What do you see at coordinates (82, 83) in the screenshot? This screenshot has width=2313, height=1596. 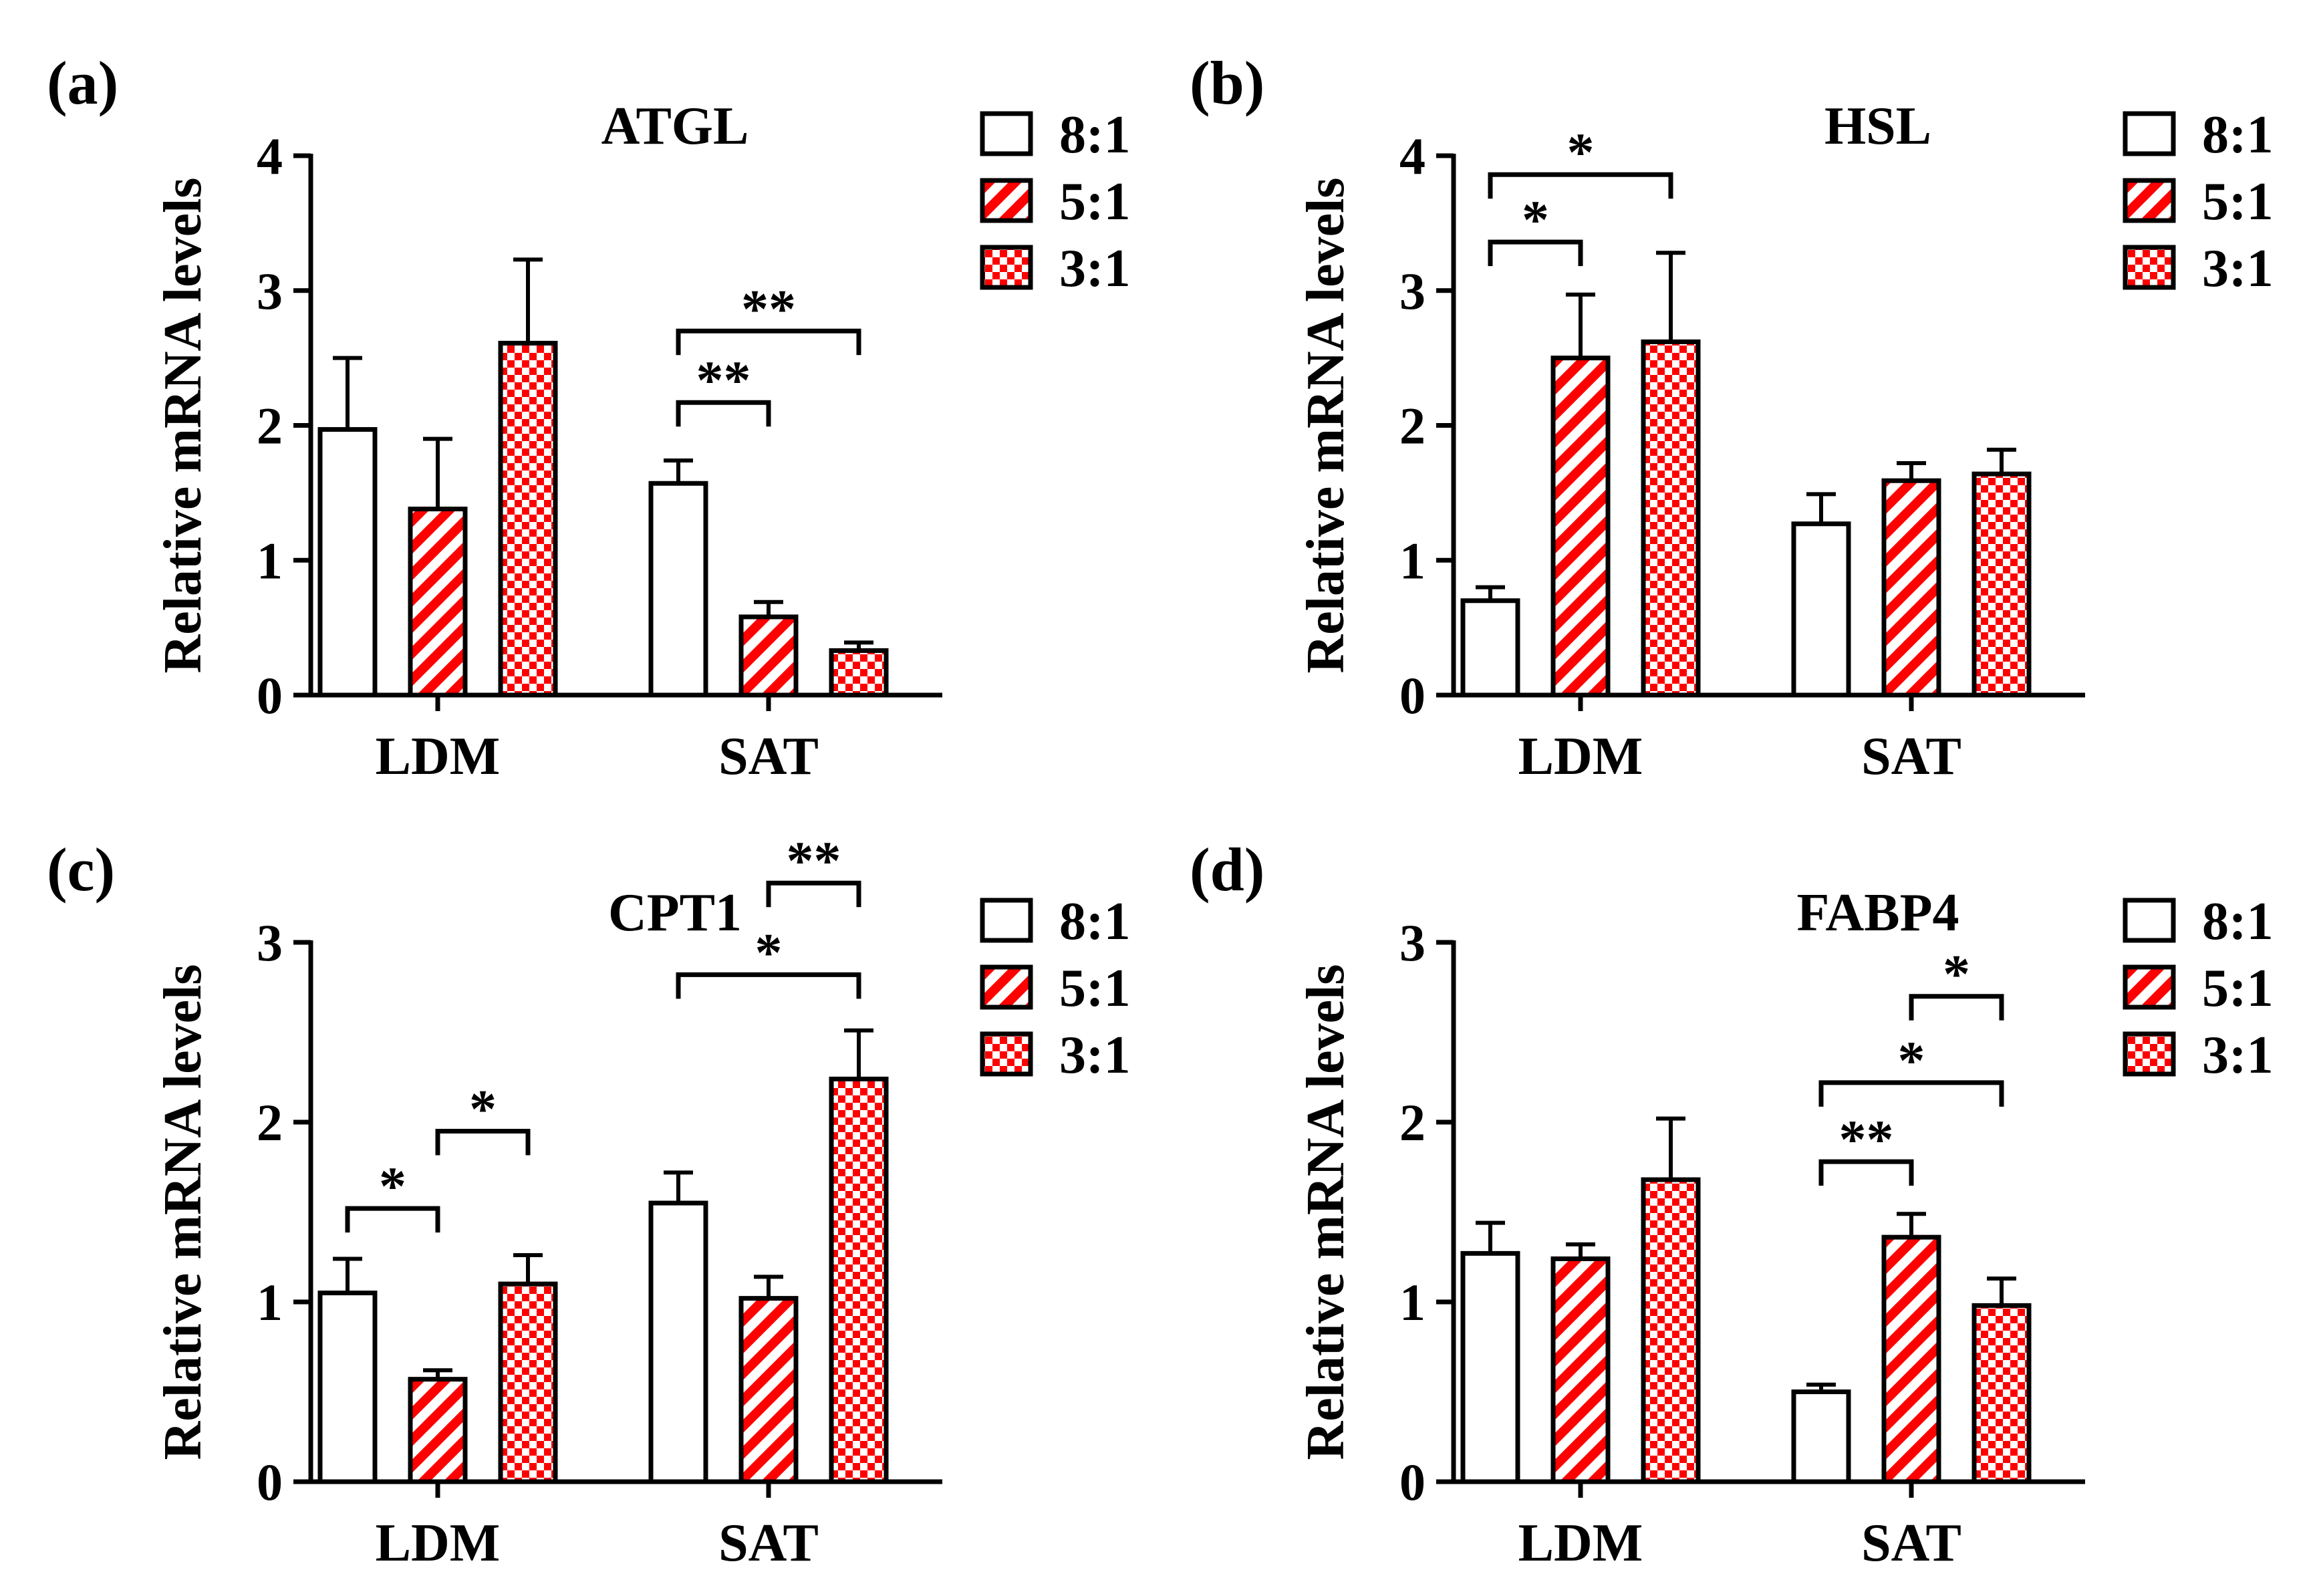 I see `panel-label: (a)` at bounding box center [82, 83].